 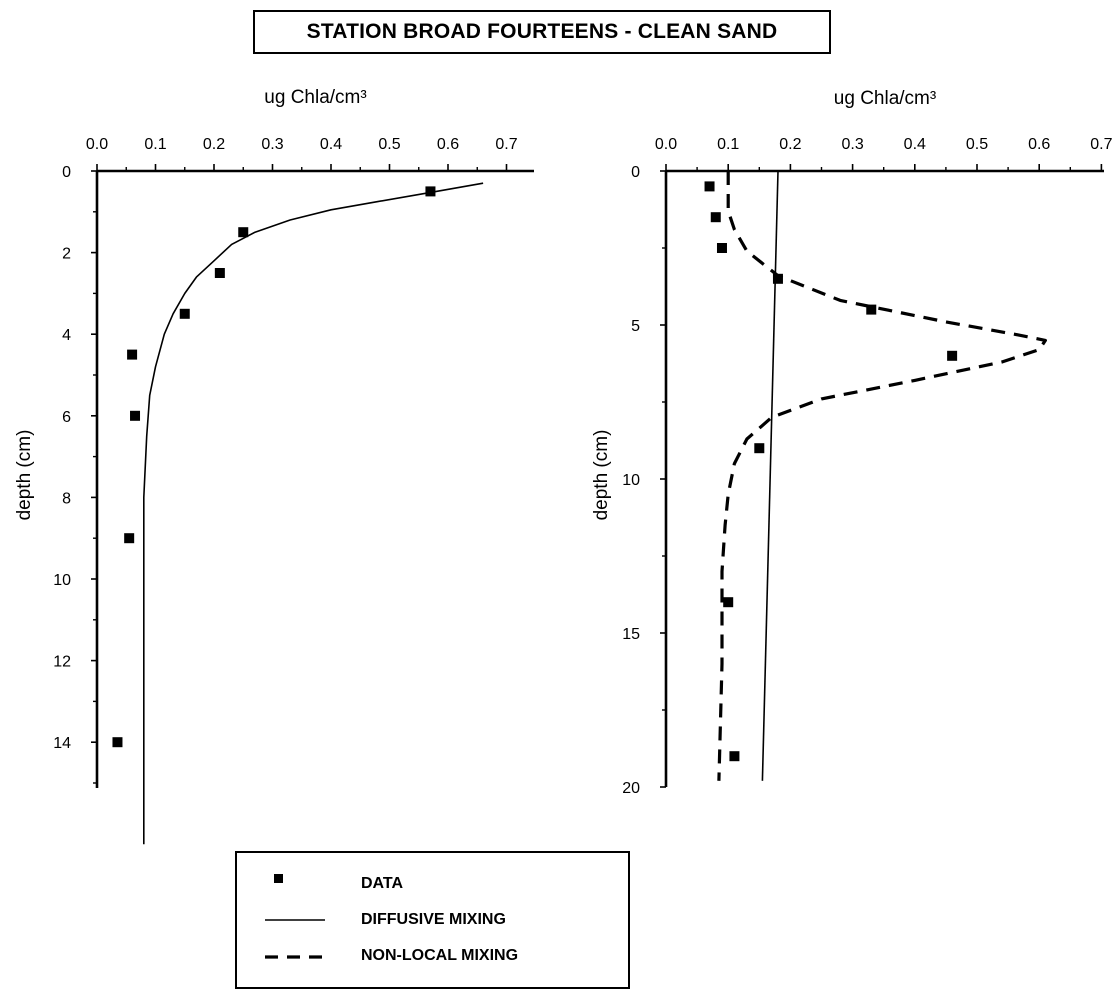 I want to click on left-y-tick-label: 6, so click(x=66, y=417).